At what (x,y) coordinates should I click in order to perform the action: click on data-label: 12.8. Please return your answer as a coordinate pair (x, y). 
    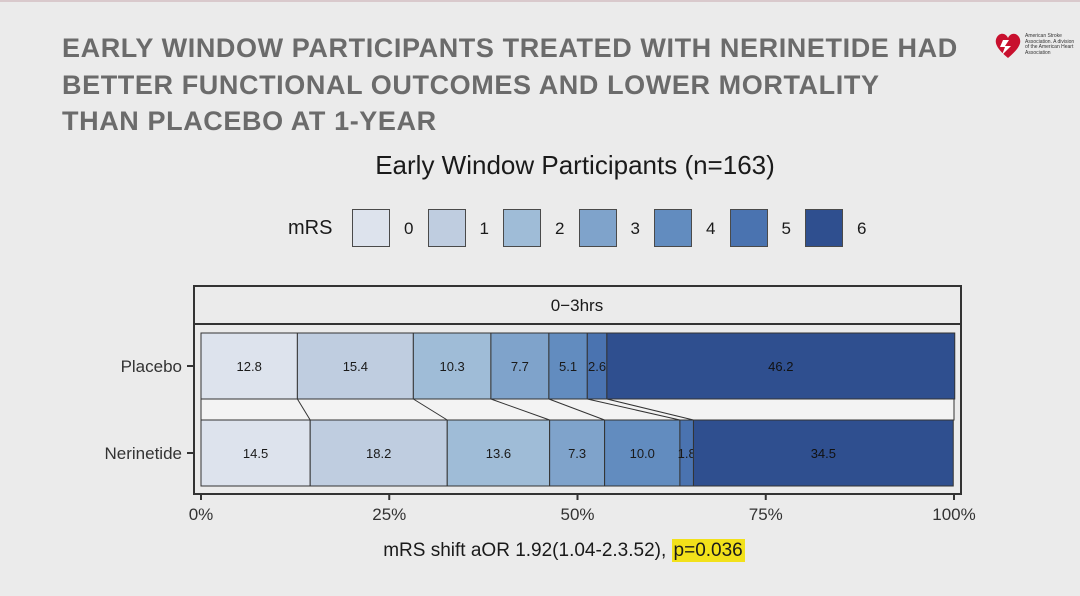
    Looking at the image, I should click on (249, 366).